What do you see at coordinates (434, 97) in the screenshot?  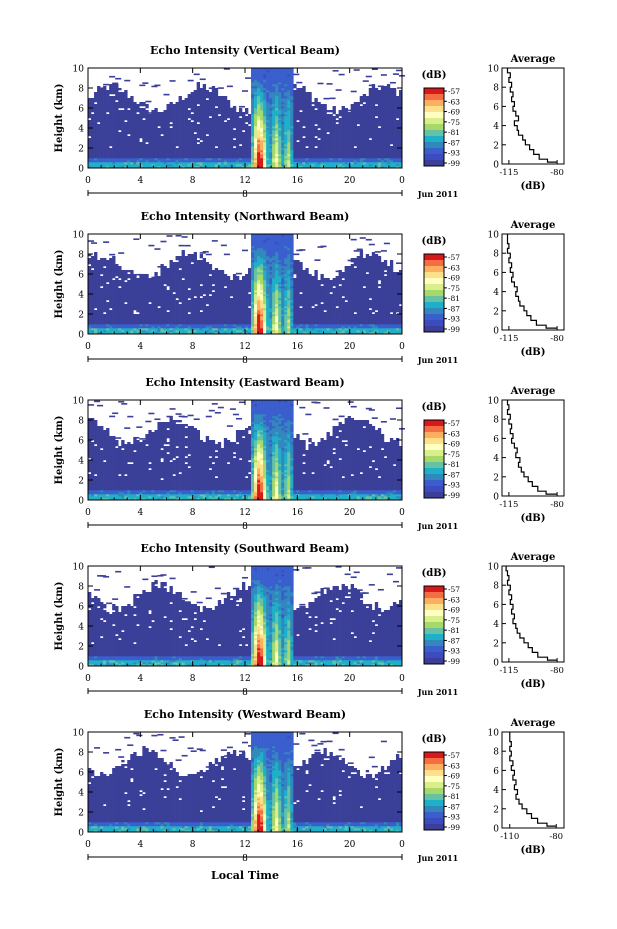 I see `colorbar-swatch` at bounding box center [434, 97].